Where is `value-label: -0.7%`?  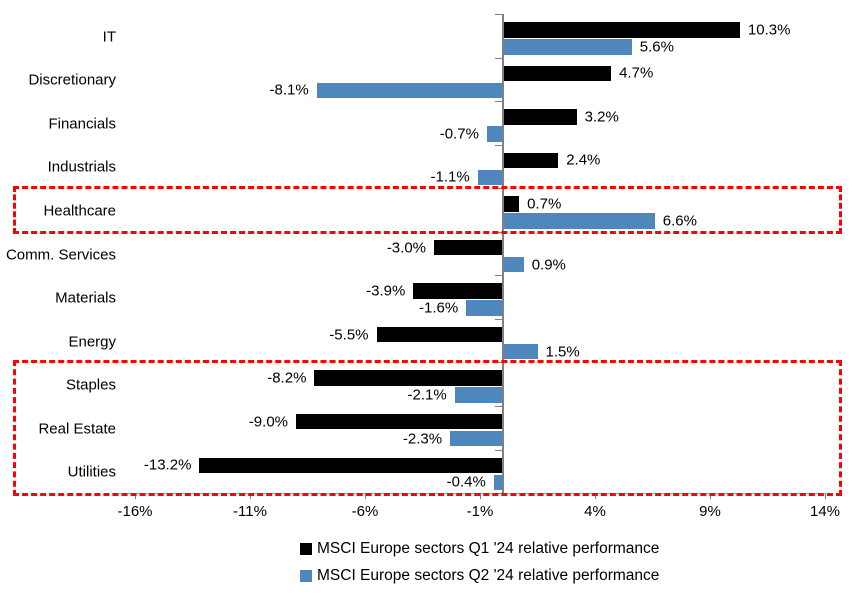 value-label: -0.7% is located at coordinates (459, 134).